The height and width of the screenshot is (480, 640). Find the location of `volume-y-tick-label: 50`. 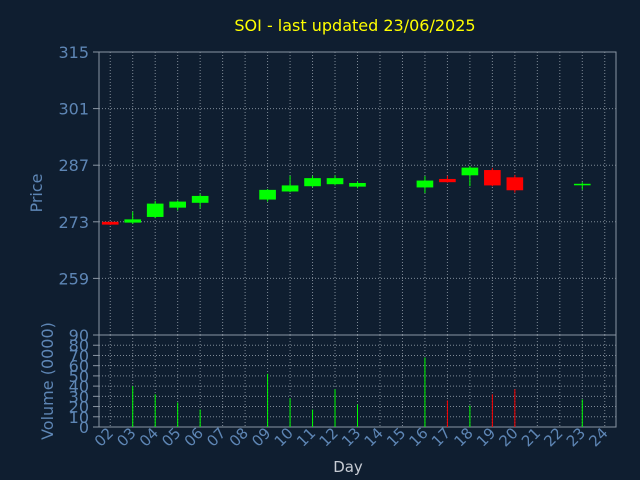

volume-y-tick-label: 50 is located at coordinates (79, 376).